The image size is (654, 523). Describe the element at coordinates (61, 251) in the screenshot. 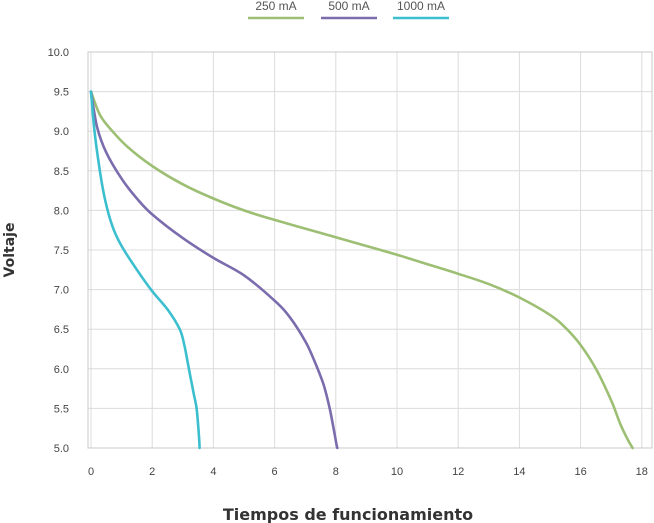

I see `y-tick-label: 7.5` at that location.